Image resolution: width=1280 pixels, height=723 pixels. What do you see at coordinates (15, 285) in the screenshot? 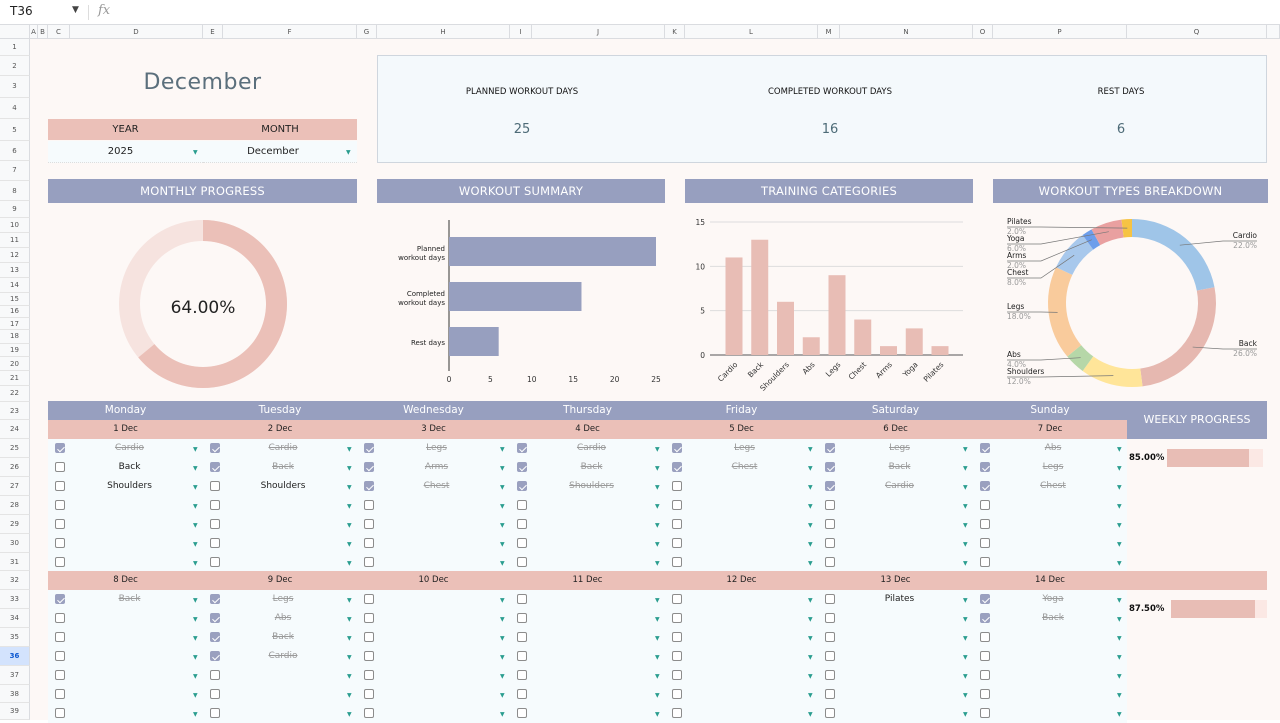
I see `row-header-14: 14` at bounding box center [15, 285].